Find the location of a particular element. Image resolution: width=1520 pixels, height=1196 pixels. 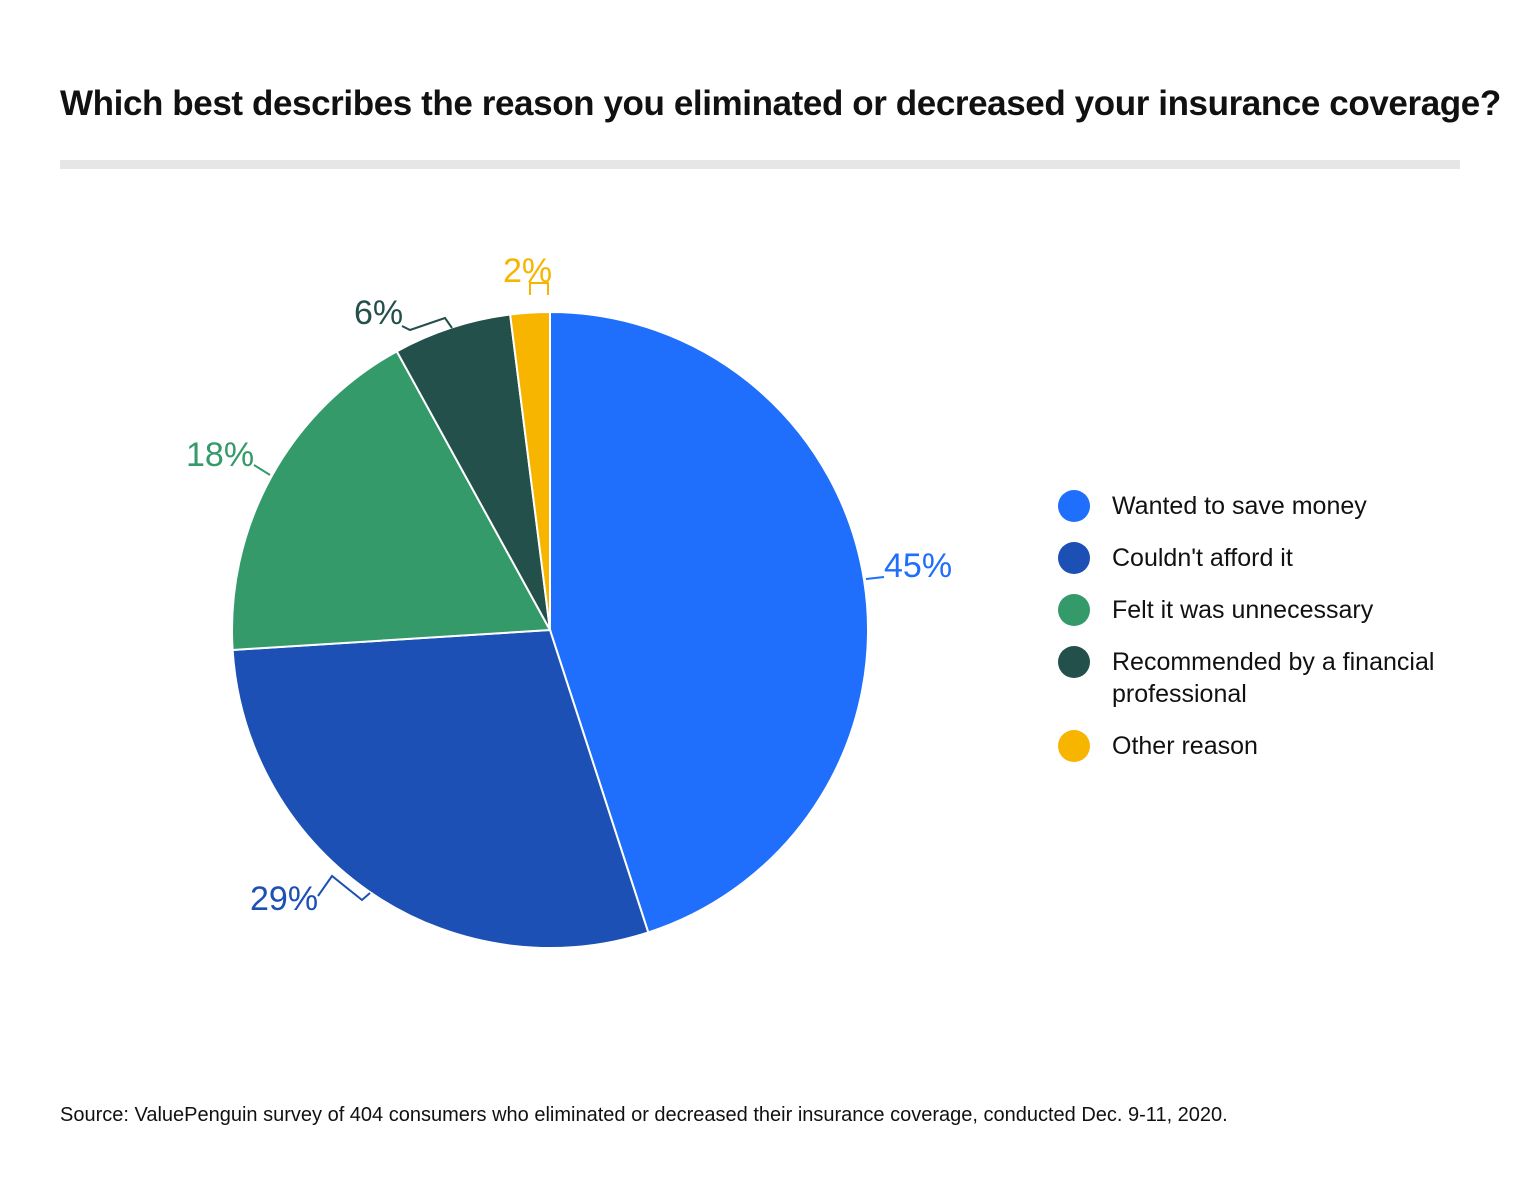

value-label-other-reason: 2% is located at coordinates (527, 271).